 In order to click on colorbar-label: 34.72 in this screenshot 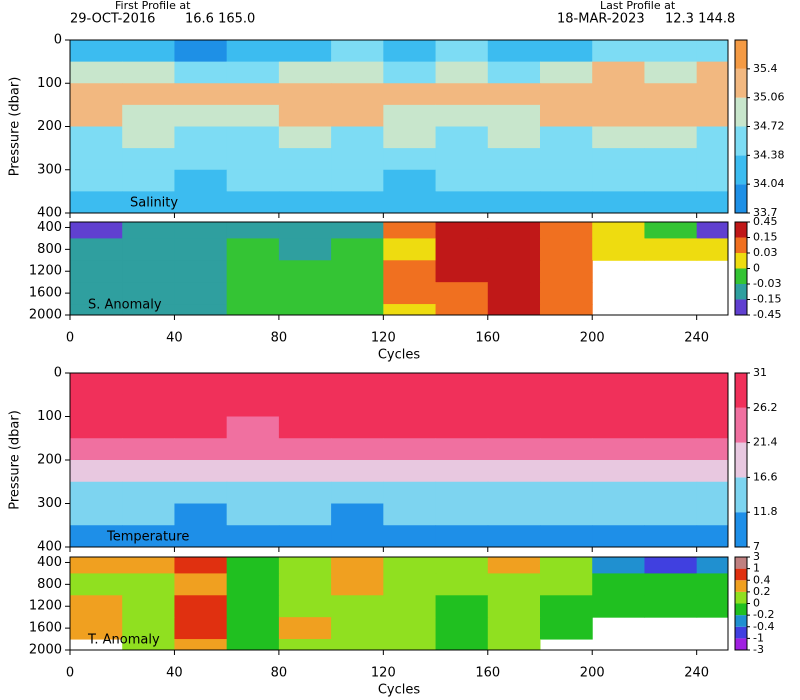, I will do `click(769, 126)`.